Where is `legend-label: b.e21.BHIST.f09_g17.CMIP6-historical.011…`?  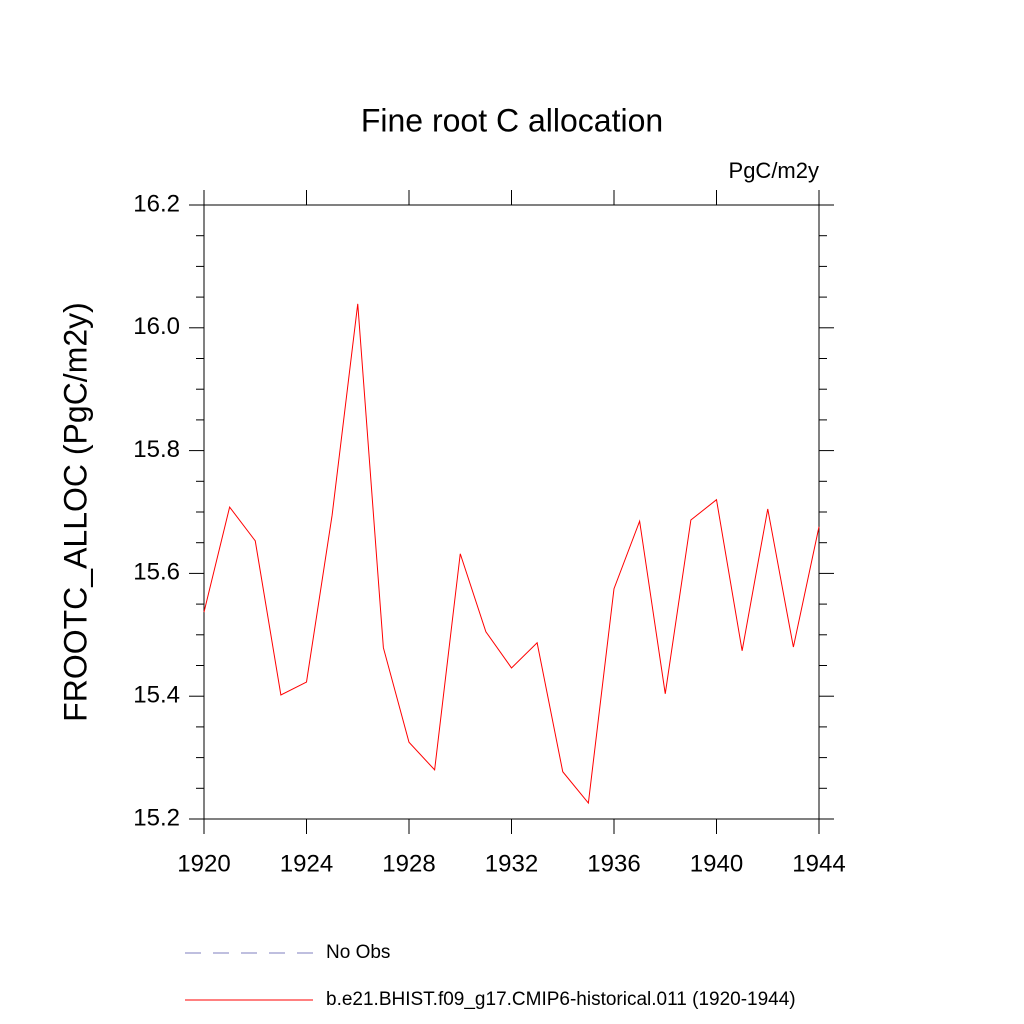 legend-label: b.e21.BHIST.f09_g17.CMIP6-historical.011… is located at coordinates (561, 999).